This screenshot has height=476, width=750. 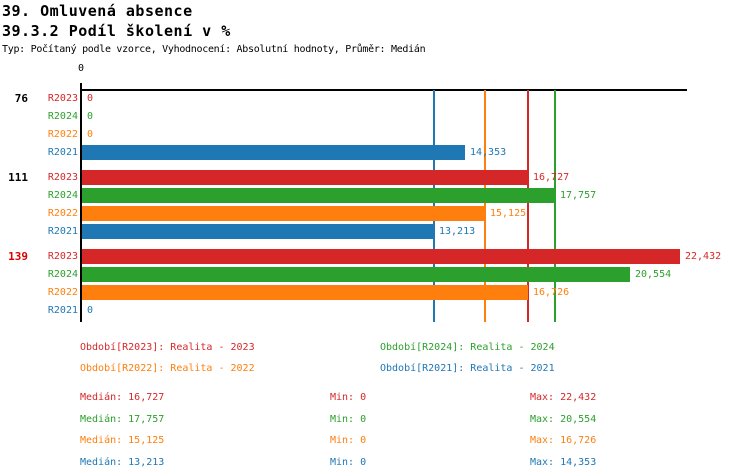 I want to click on chart-title: 39.3.2 Podíl školení v %, so click(x=116, y=31).